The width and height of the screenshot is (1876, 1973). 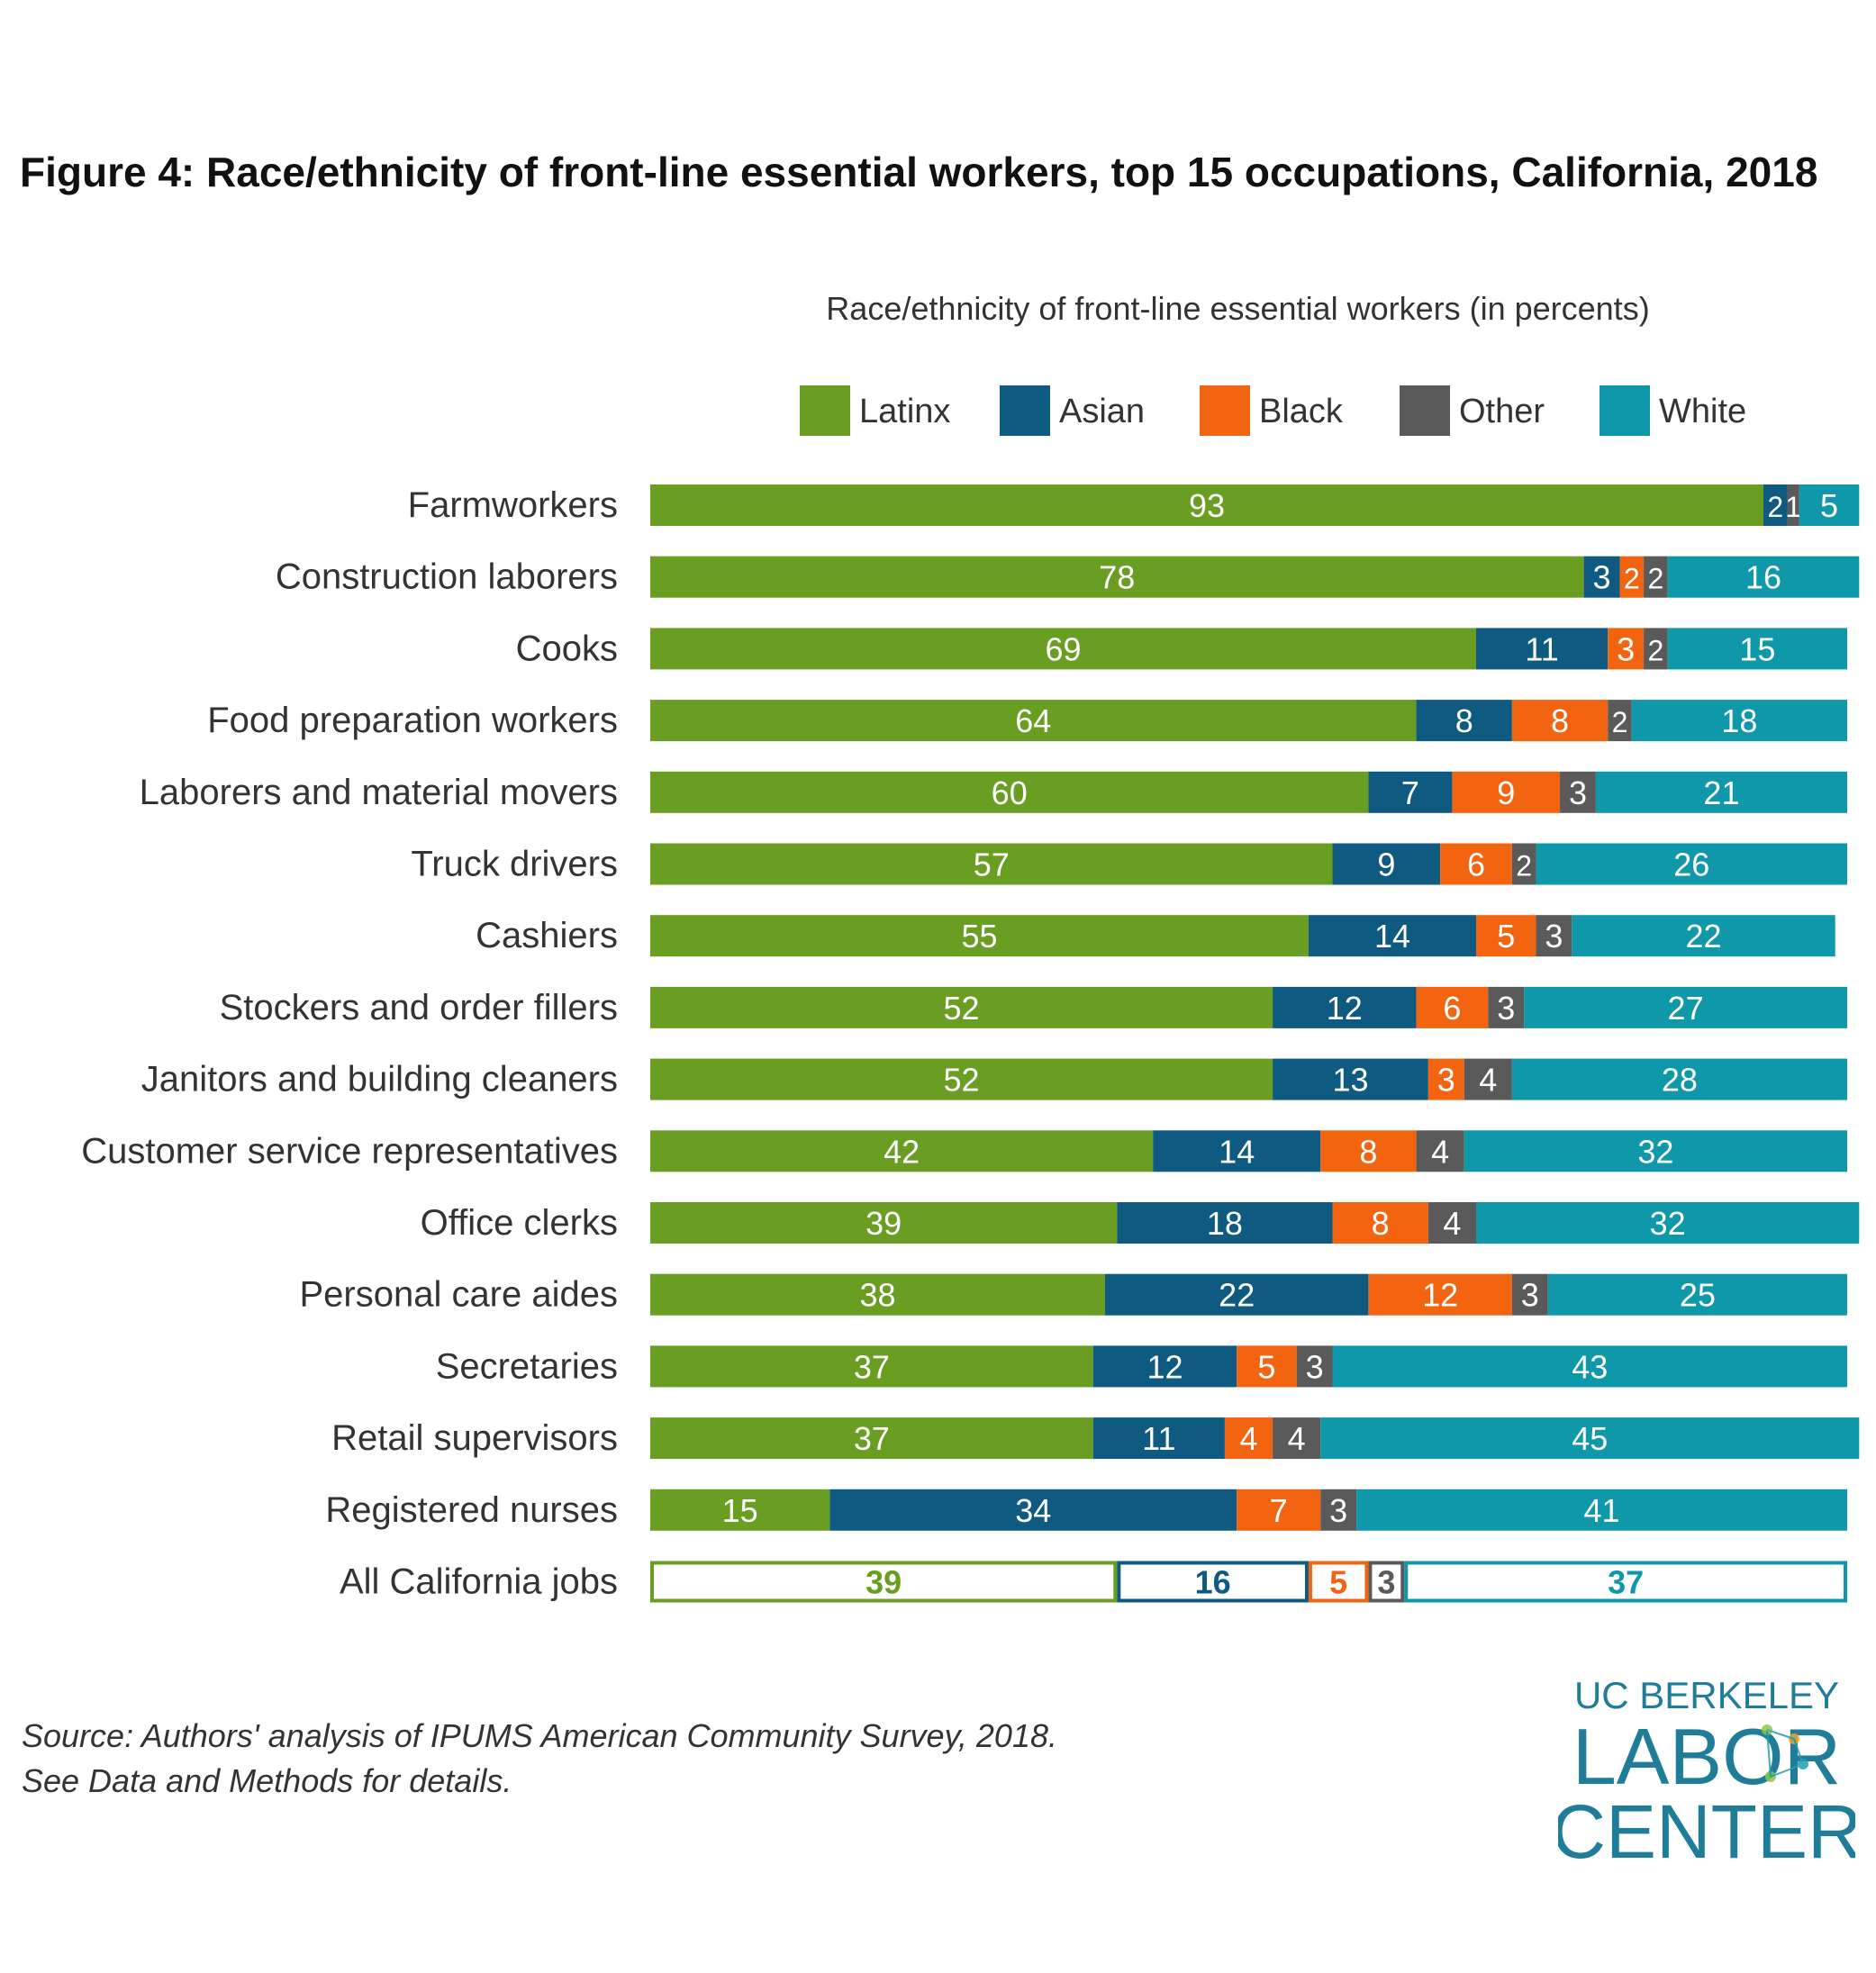 What do you see at coordinates (1829, 505) in the screenshot?
I see `bar-segment-white-farmworkers` at bounding box center [1829, 505].